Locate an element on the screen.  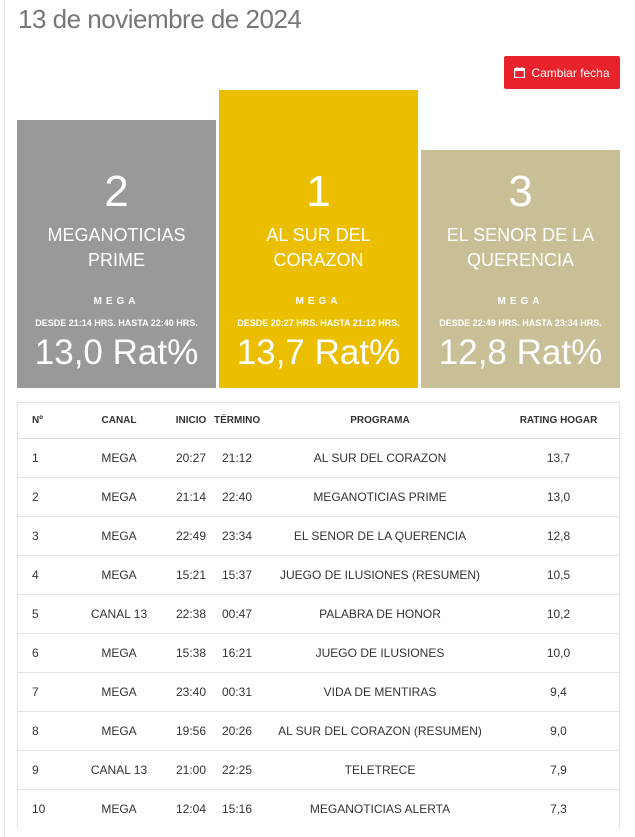
row-programa: AL SUR DEL CORAZON (RESUMEN) is located at coordinates (380, 731).